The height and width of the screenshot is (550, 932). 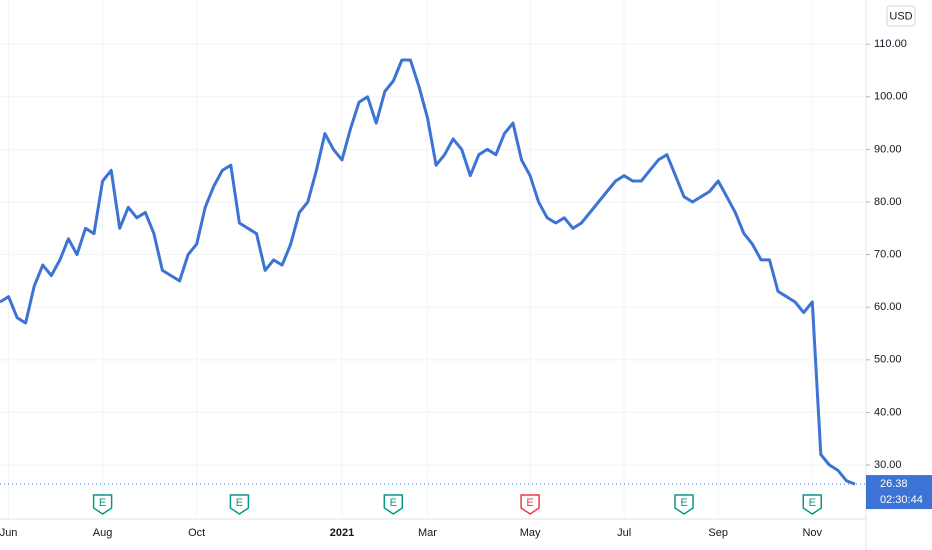 I want to click on last-price-label: 26.38, so click(x=894, y=484).